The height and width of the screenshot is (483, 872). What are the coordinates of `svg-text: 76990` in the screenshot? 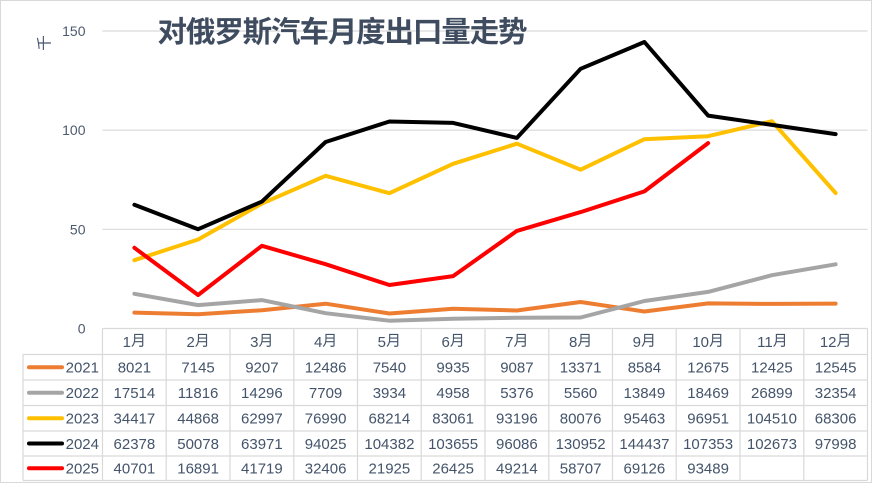 It's located at (326, 419).